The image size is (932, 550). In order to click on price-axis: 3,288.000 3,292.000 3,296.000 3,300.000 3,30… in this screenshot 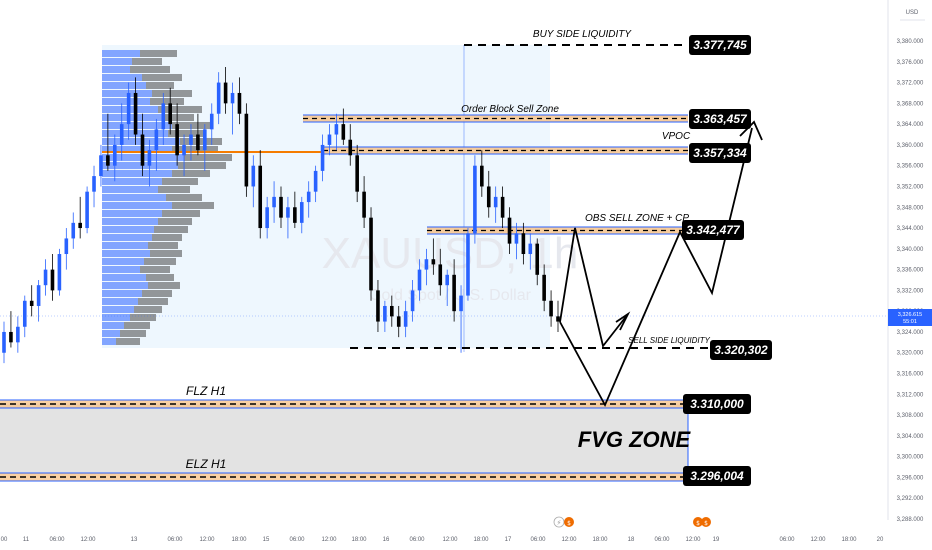, I will do `click(909, 275)`.